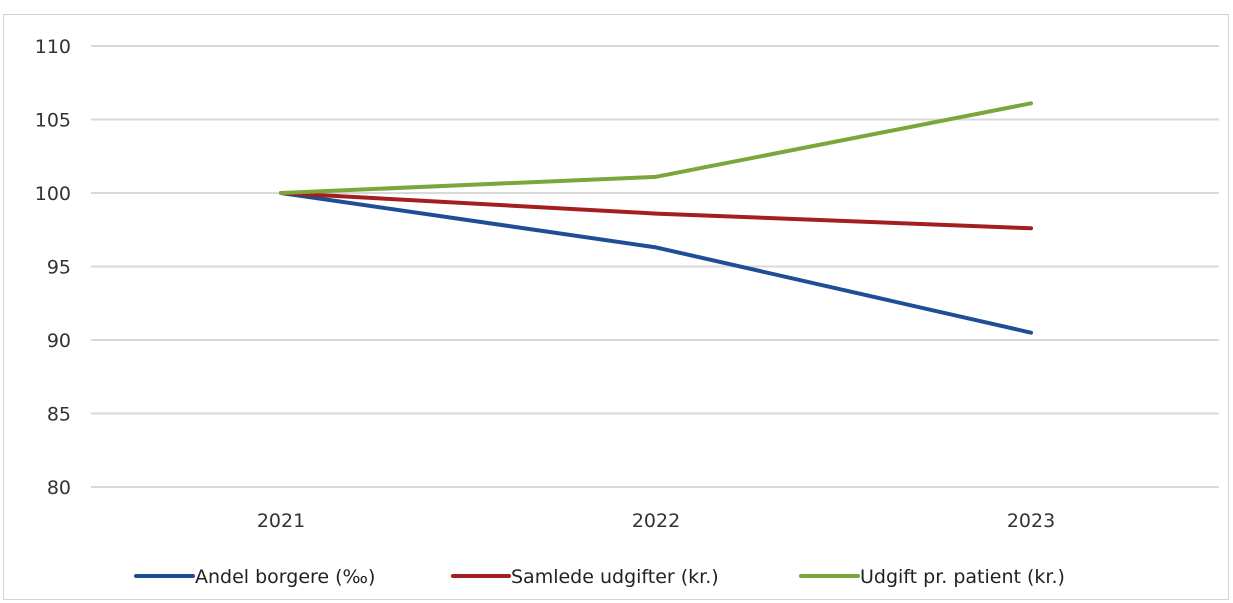 The image size is (1233, 603). I want to click on x-tick-label: 2022, so click(656, 521).